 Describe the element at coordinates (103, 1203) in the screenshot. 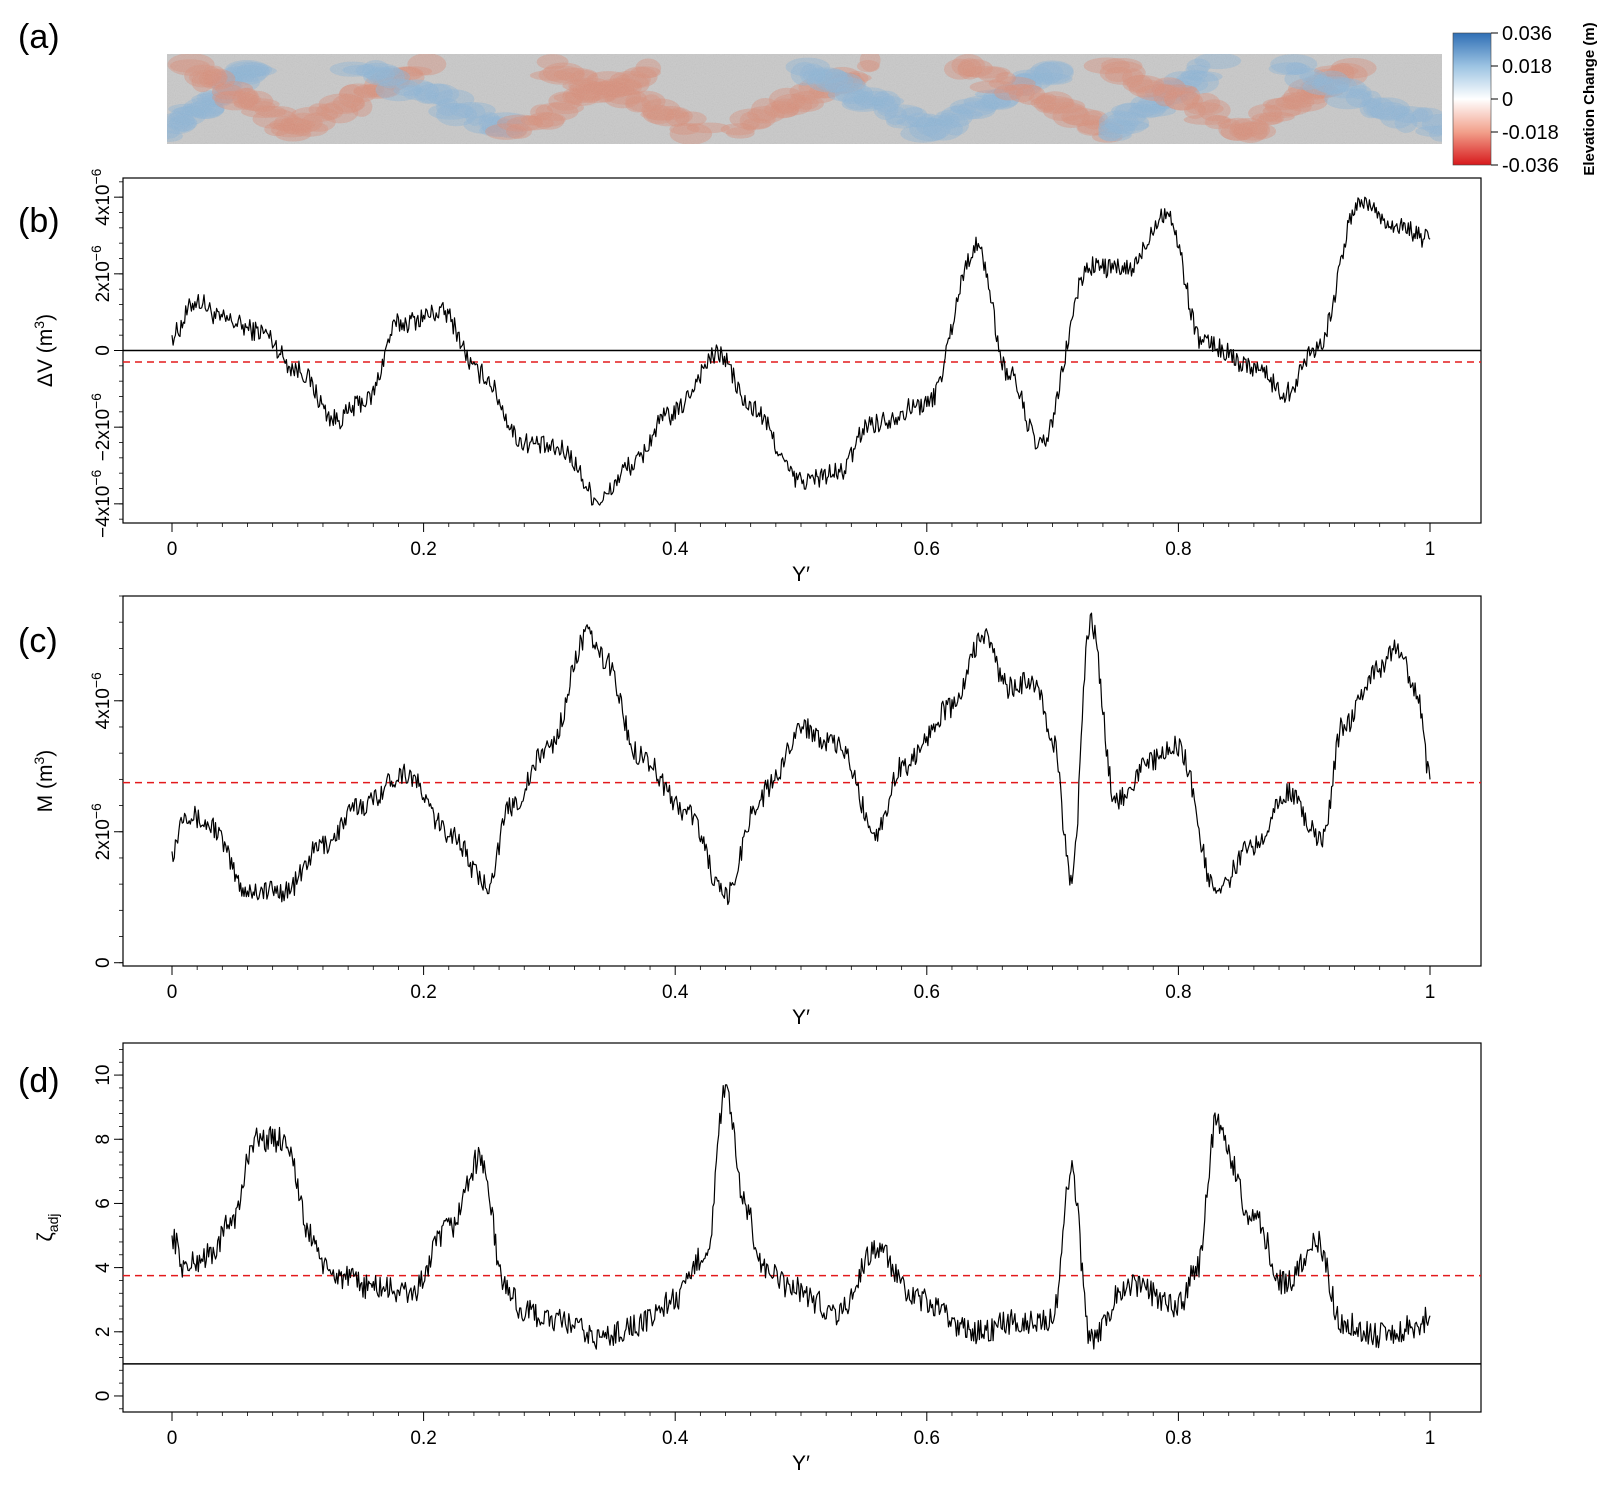

I see `y-tick-label: 6` at that location.